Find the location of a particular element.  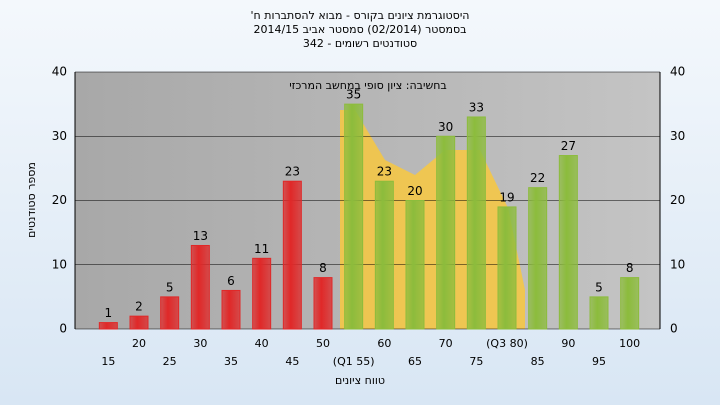

value-label: 1 is located at coordinates (109, 313).